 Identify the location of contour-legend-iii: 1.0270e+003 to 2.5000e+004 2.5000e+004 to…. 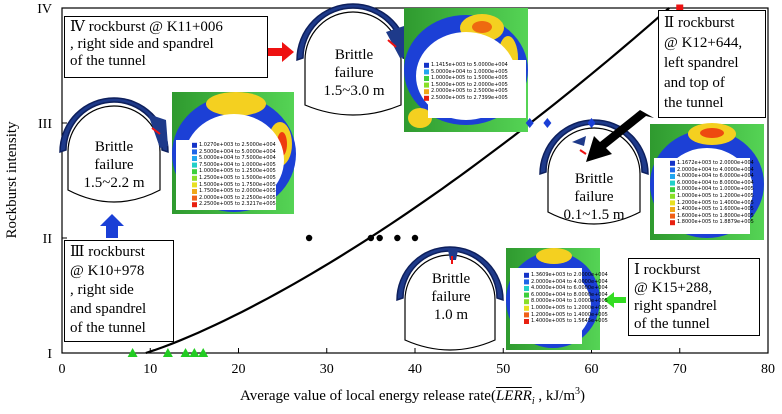
(234, 175).